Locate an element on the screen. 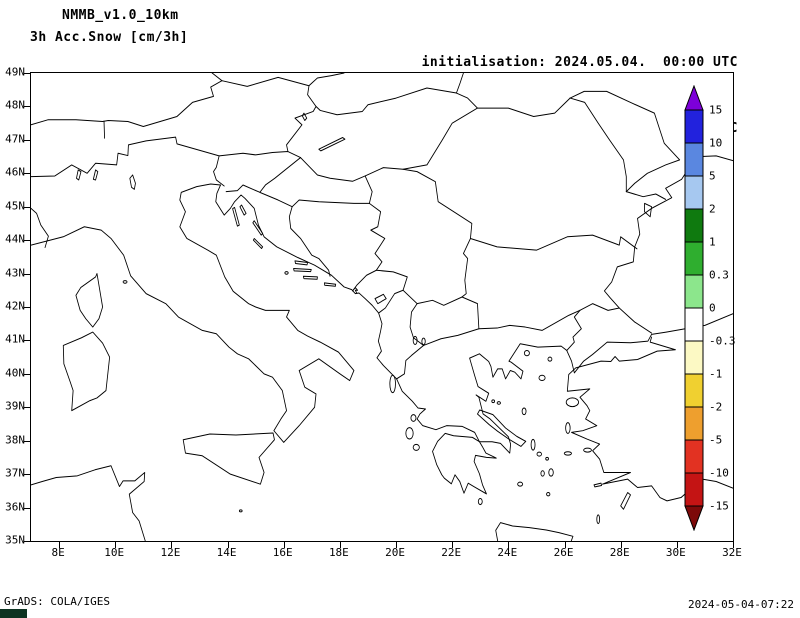 Image resolution: width=800 pixels, height=618 pixels. lat-tick-label: 47N is located at coordinates (15, 139).